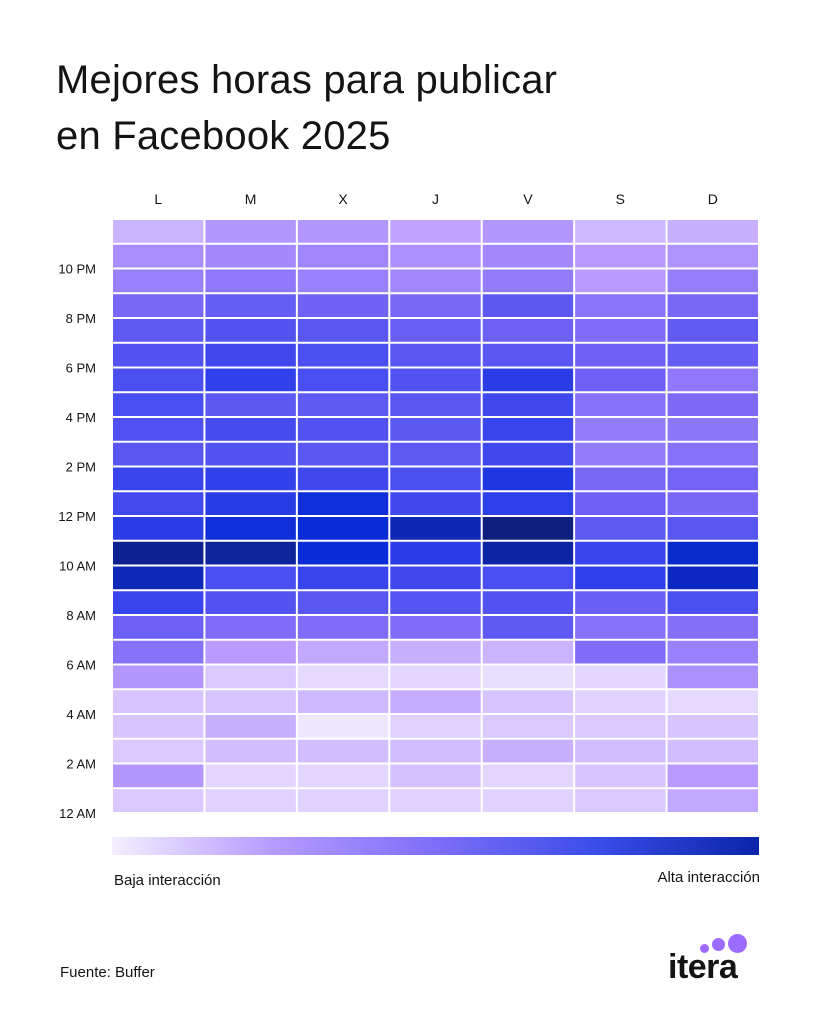 The image size is (819, 1024). Describe the element at coordinates (77, 269) in the screenshot. I see `hour-label: 10 PM` at that location.